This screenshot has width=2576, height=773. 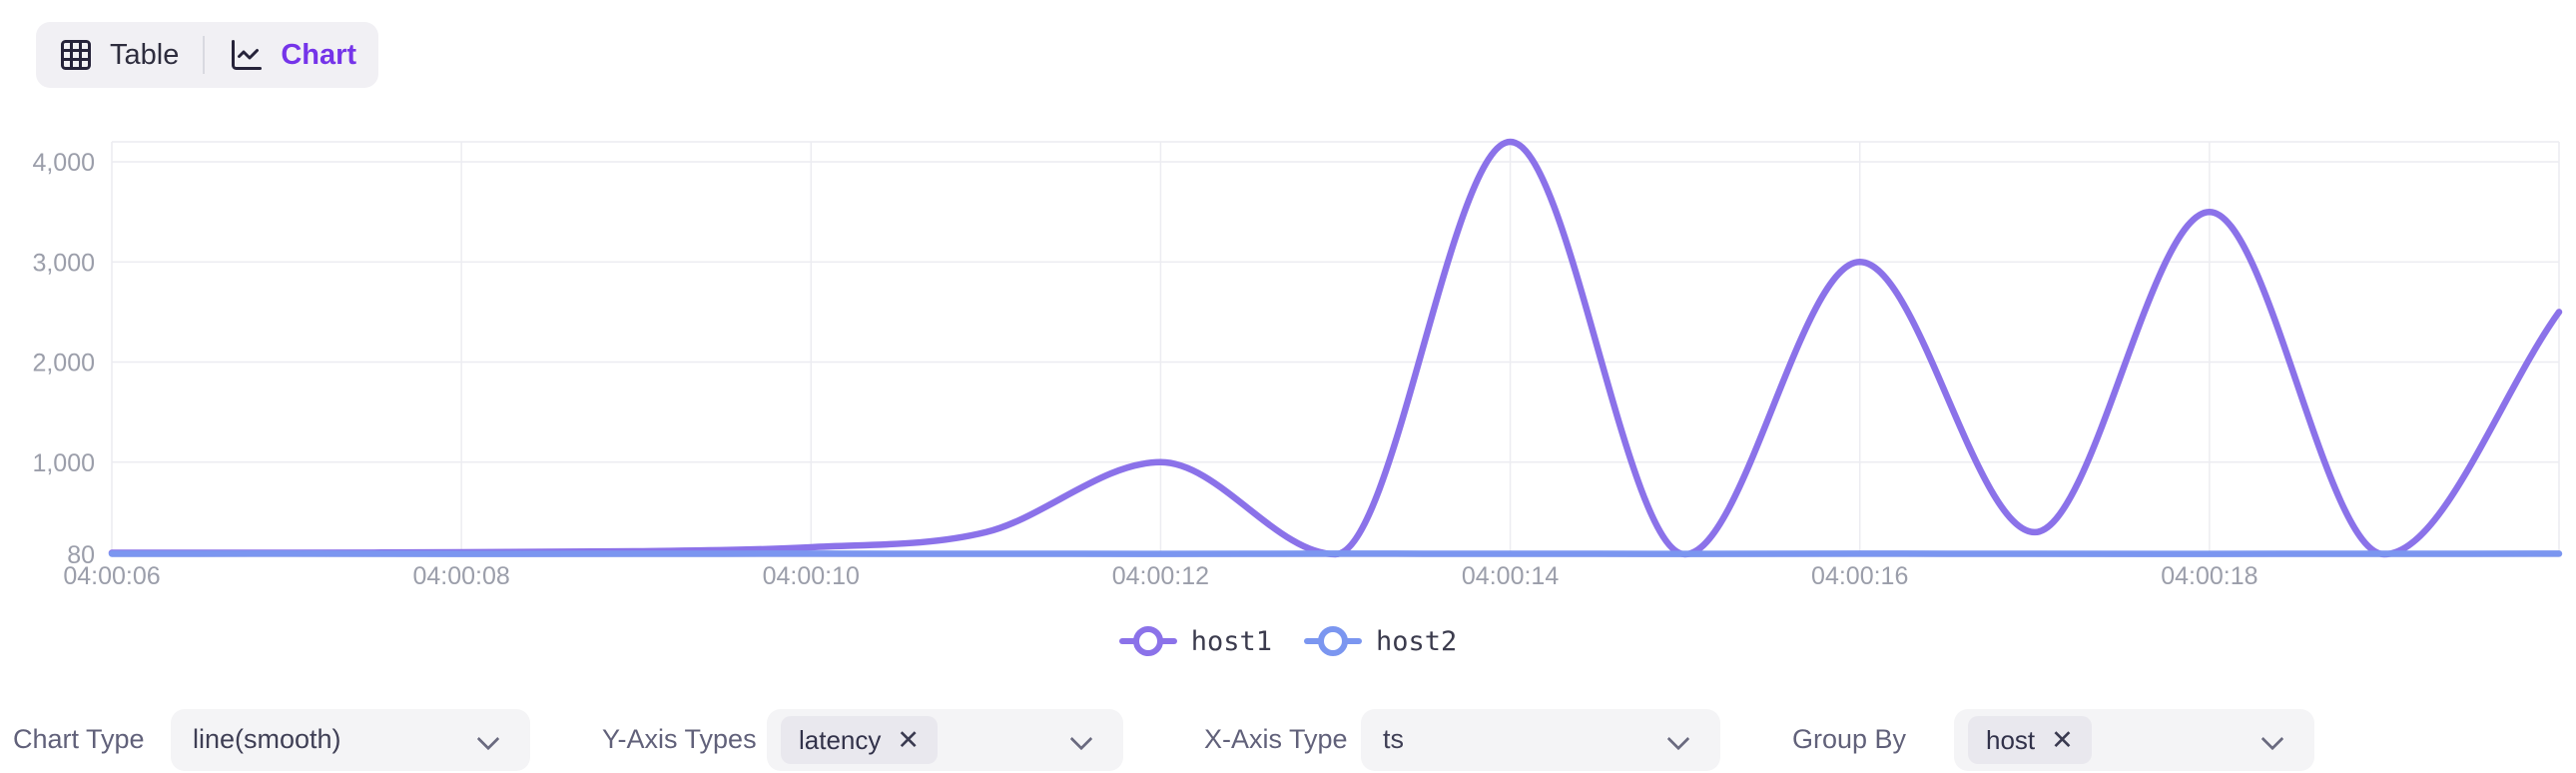 What do you see at coordinates (1417, 641) in the screenshot?
I see `legend-label: host2` at bounding box center [1417, 641].